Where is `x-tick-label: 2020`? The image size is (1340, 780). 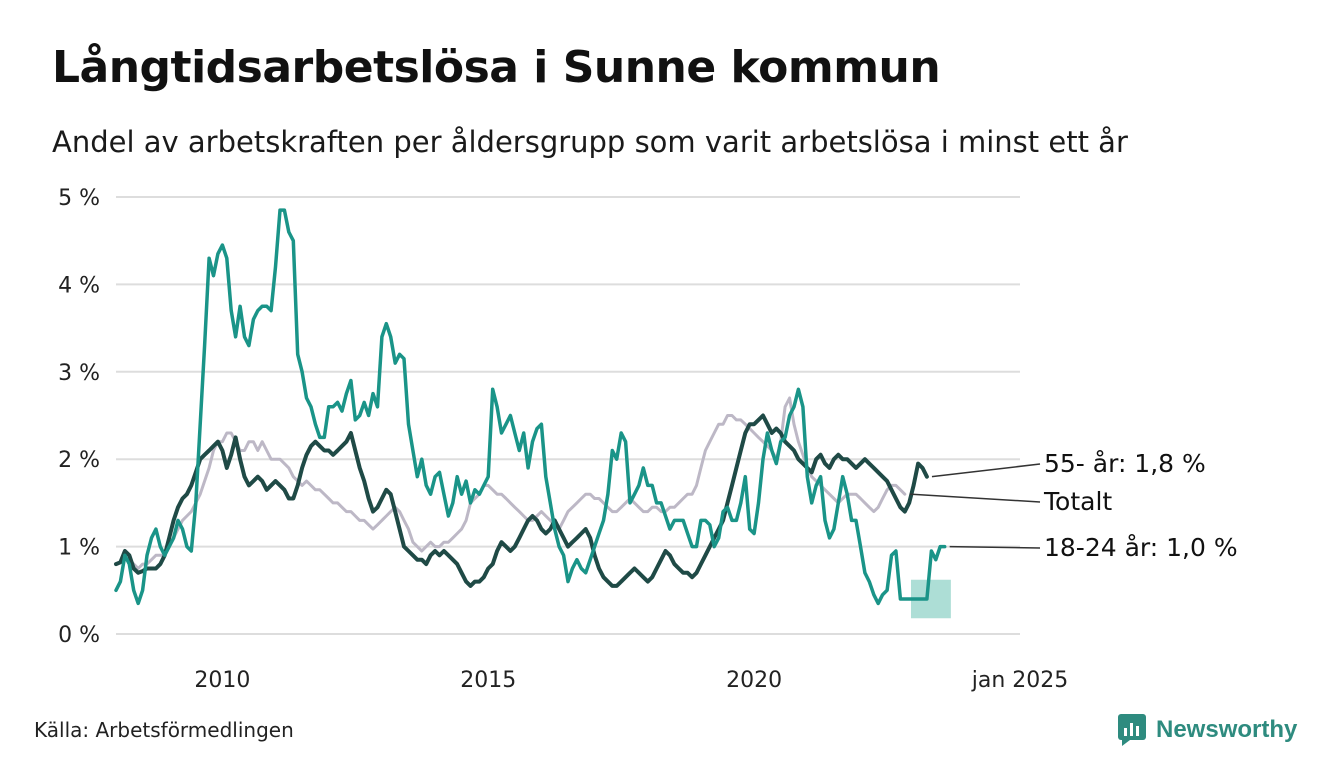
x-tick-label: 2020 is located at coordinates (754, 680).